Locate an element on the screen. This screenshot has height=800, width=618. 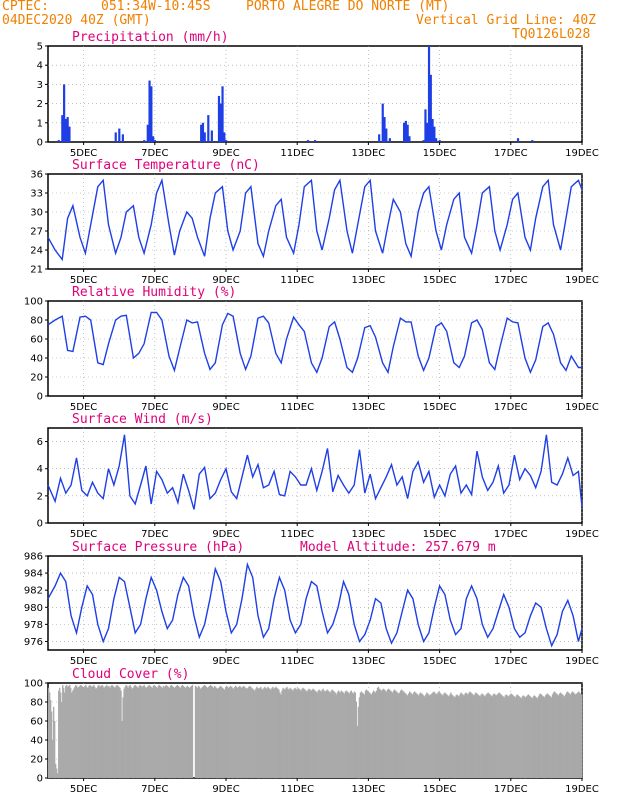
y-tick-label: 984 is located at coordinates (33, 574).